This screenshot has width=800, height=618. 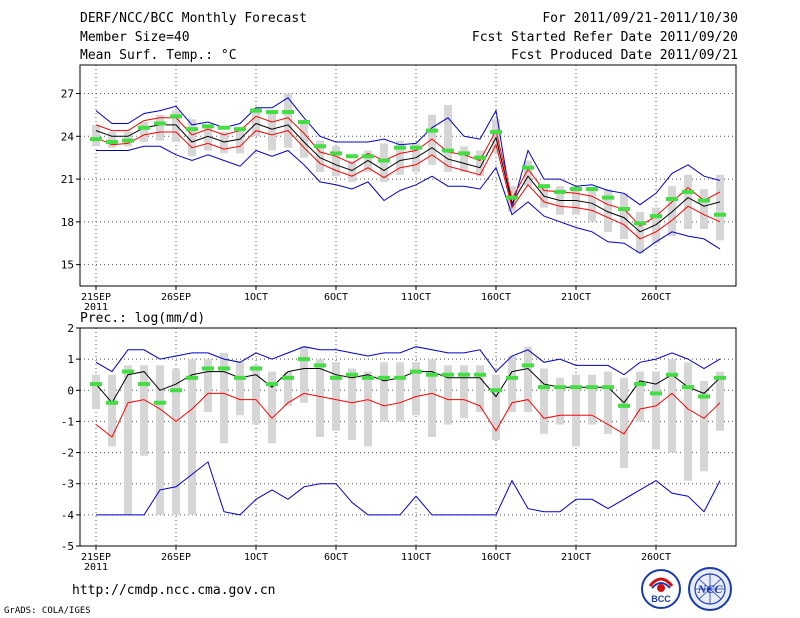 I want to click on y-tick-label: -3, so click(x=67, y=484).